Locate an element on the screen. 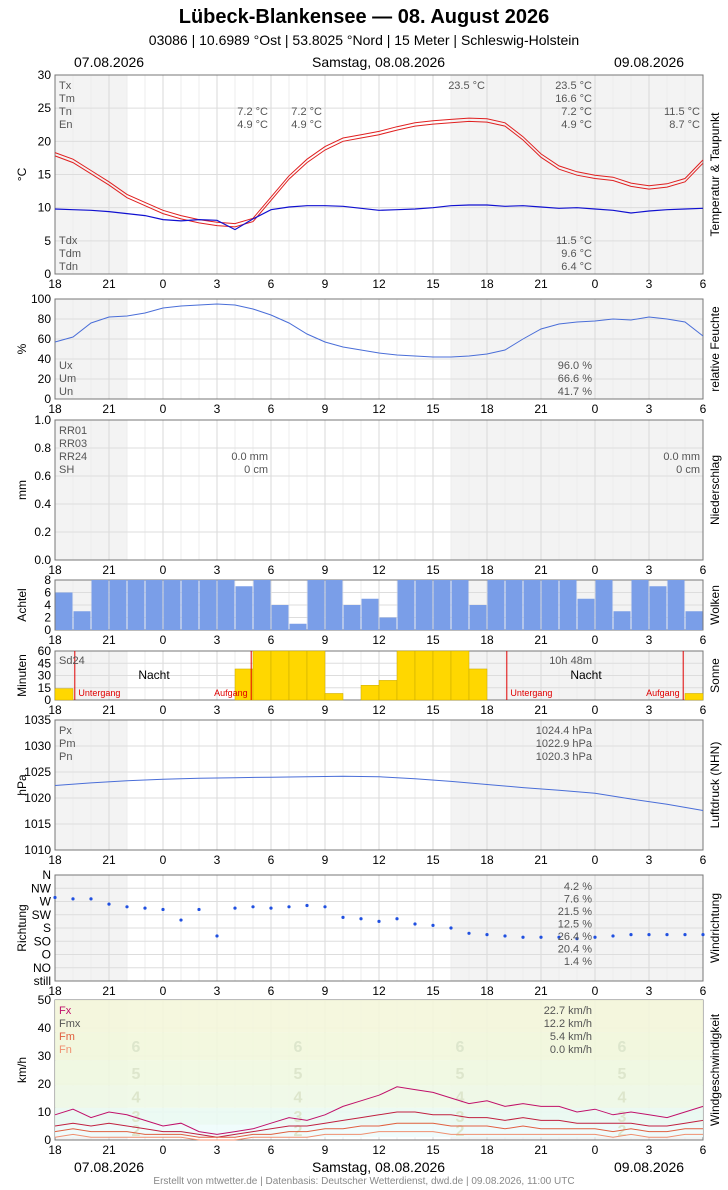 This screenshot has width=728, height=1190. y-tick-label-2-2: 0.4 is located at coordinates (42, 504).